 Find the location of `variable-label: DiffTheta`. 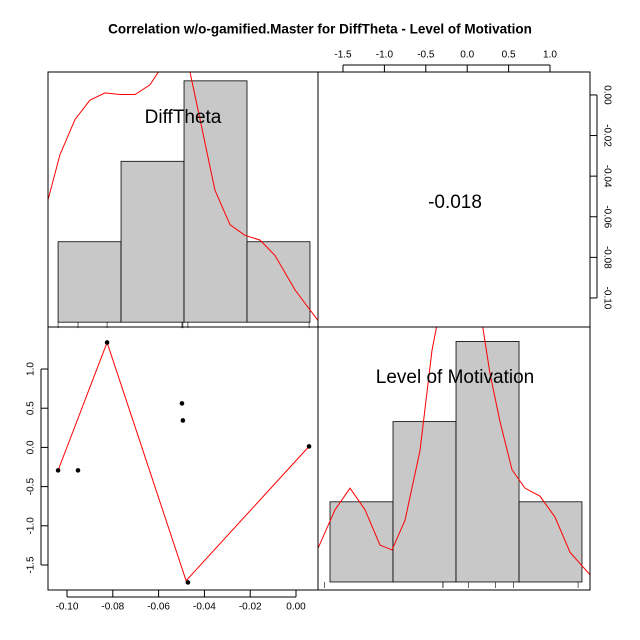

variable-label: DiffTheta is located at coordinates (183, 117).